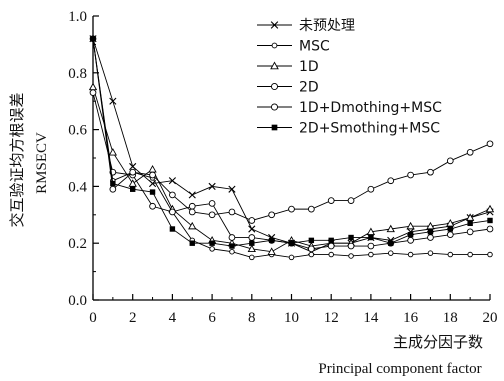  I want to click on x-tick-label: 2, so click(133, 318).